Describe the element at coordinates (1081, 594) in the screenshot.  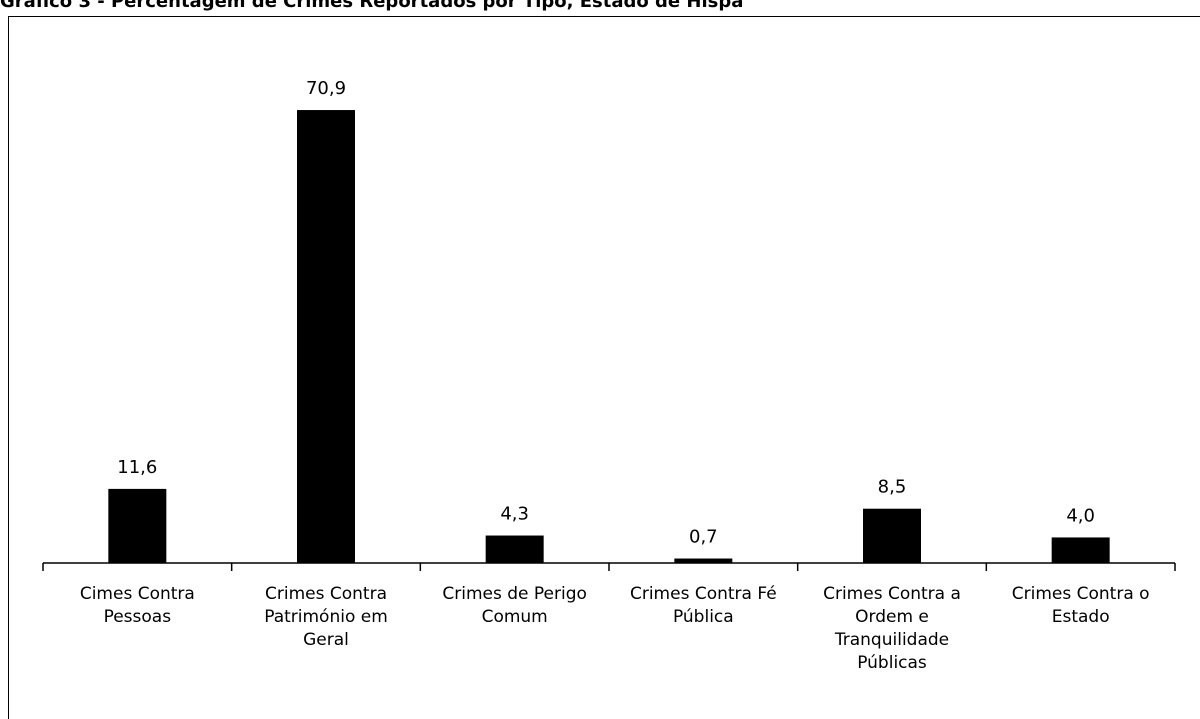
I see `x-tick-label: Crimes Contra o` at that location.